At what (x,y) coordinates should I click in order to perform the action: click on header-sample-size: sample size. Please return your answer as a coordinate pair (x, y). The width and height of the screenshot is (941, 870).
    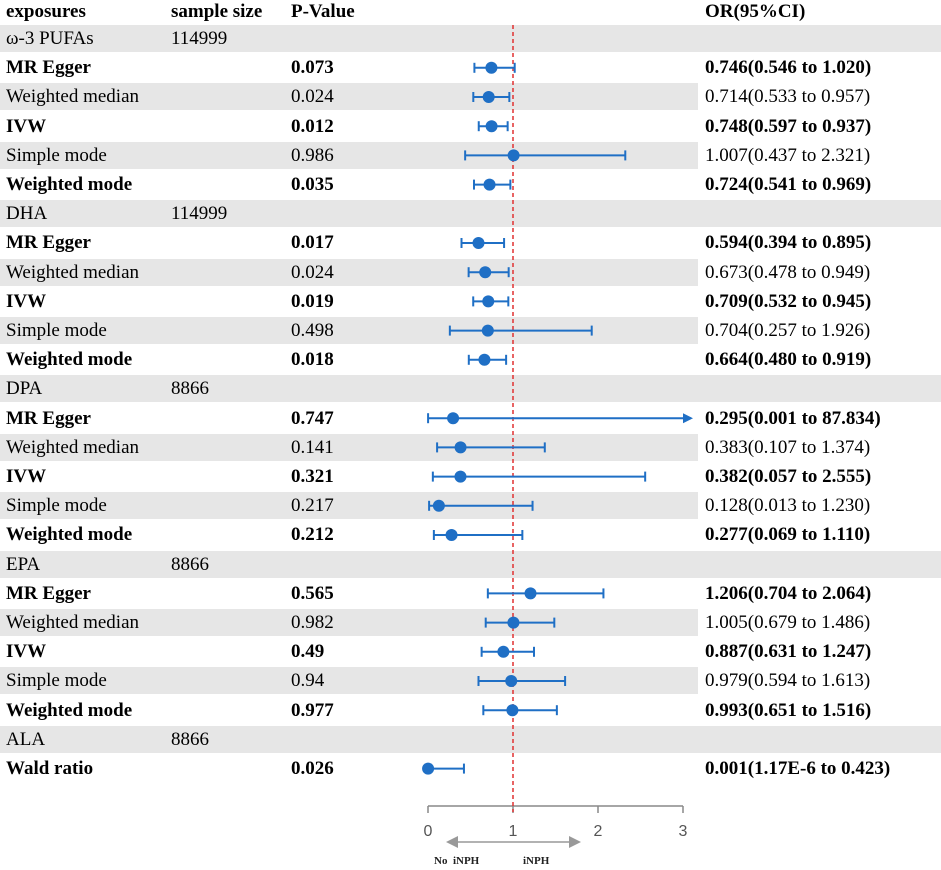
    Looking at the image, I should click on (217, 11).